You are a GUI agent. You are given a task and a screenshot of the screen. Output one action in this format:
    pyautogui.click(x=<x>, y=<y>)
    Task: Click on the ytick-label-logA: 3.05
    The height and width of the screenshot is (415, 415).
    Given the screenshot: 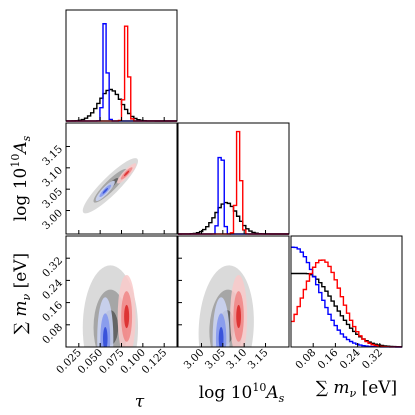 What is the action you would take?
    pyautogui.click(x=52, y=198)
    